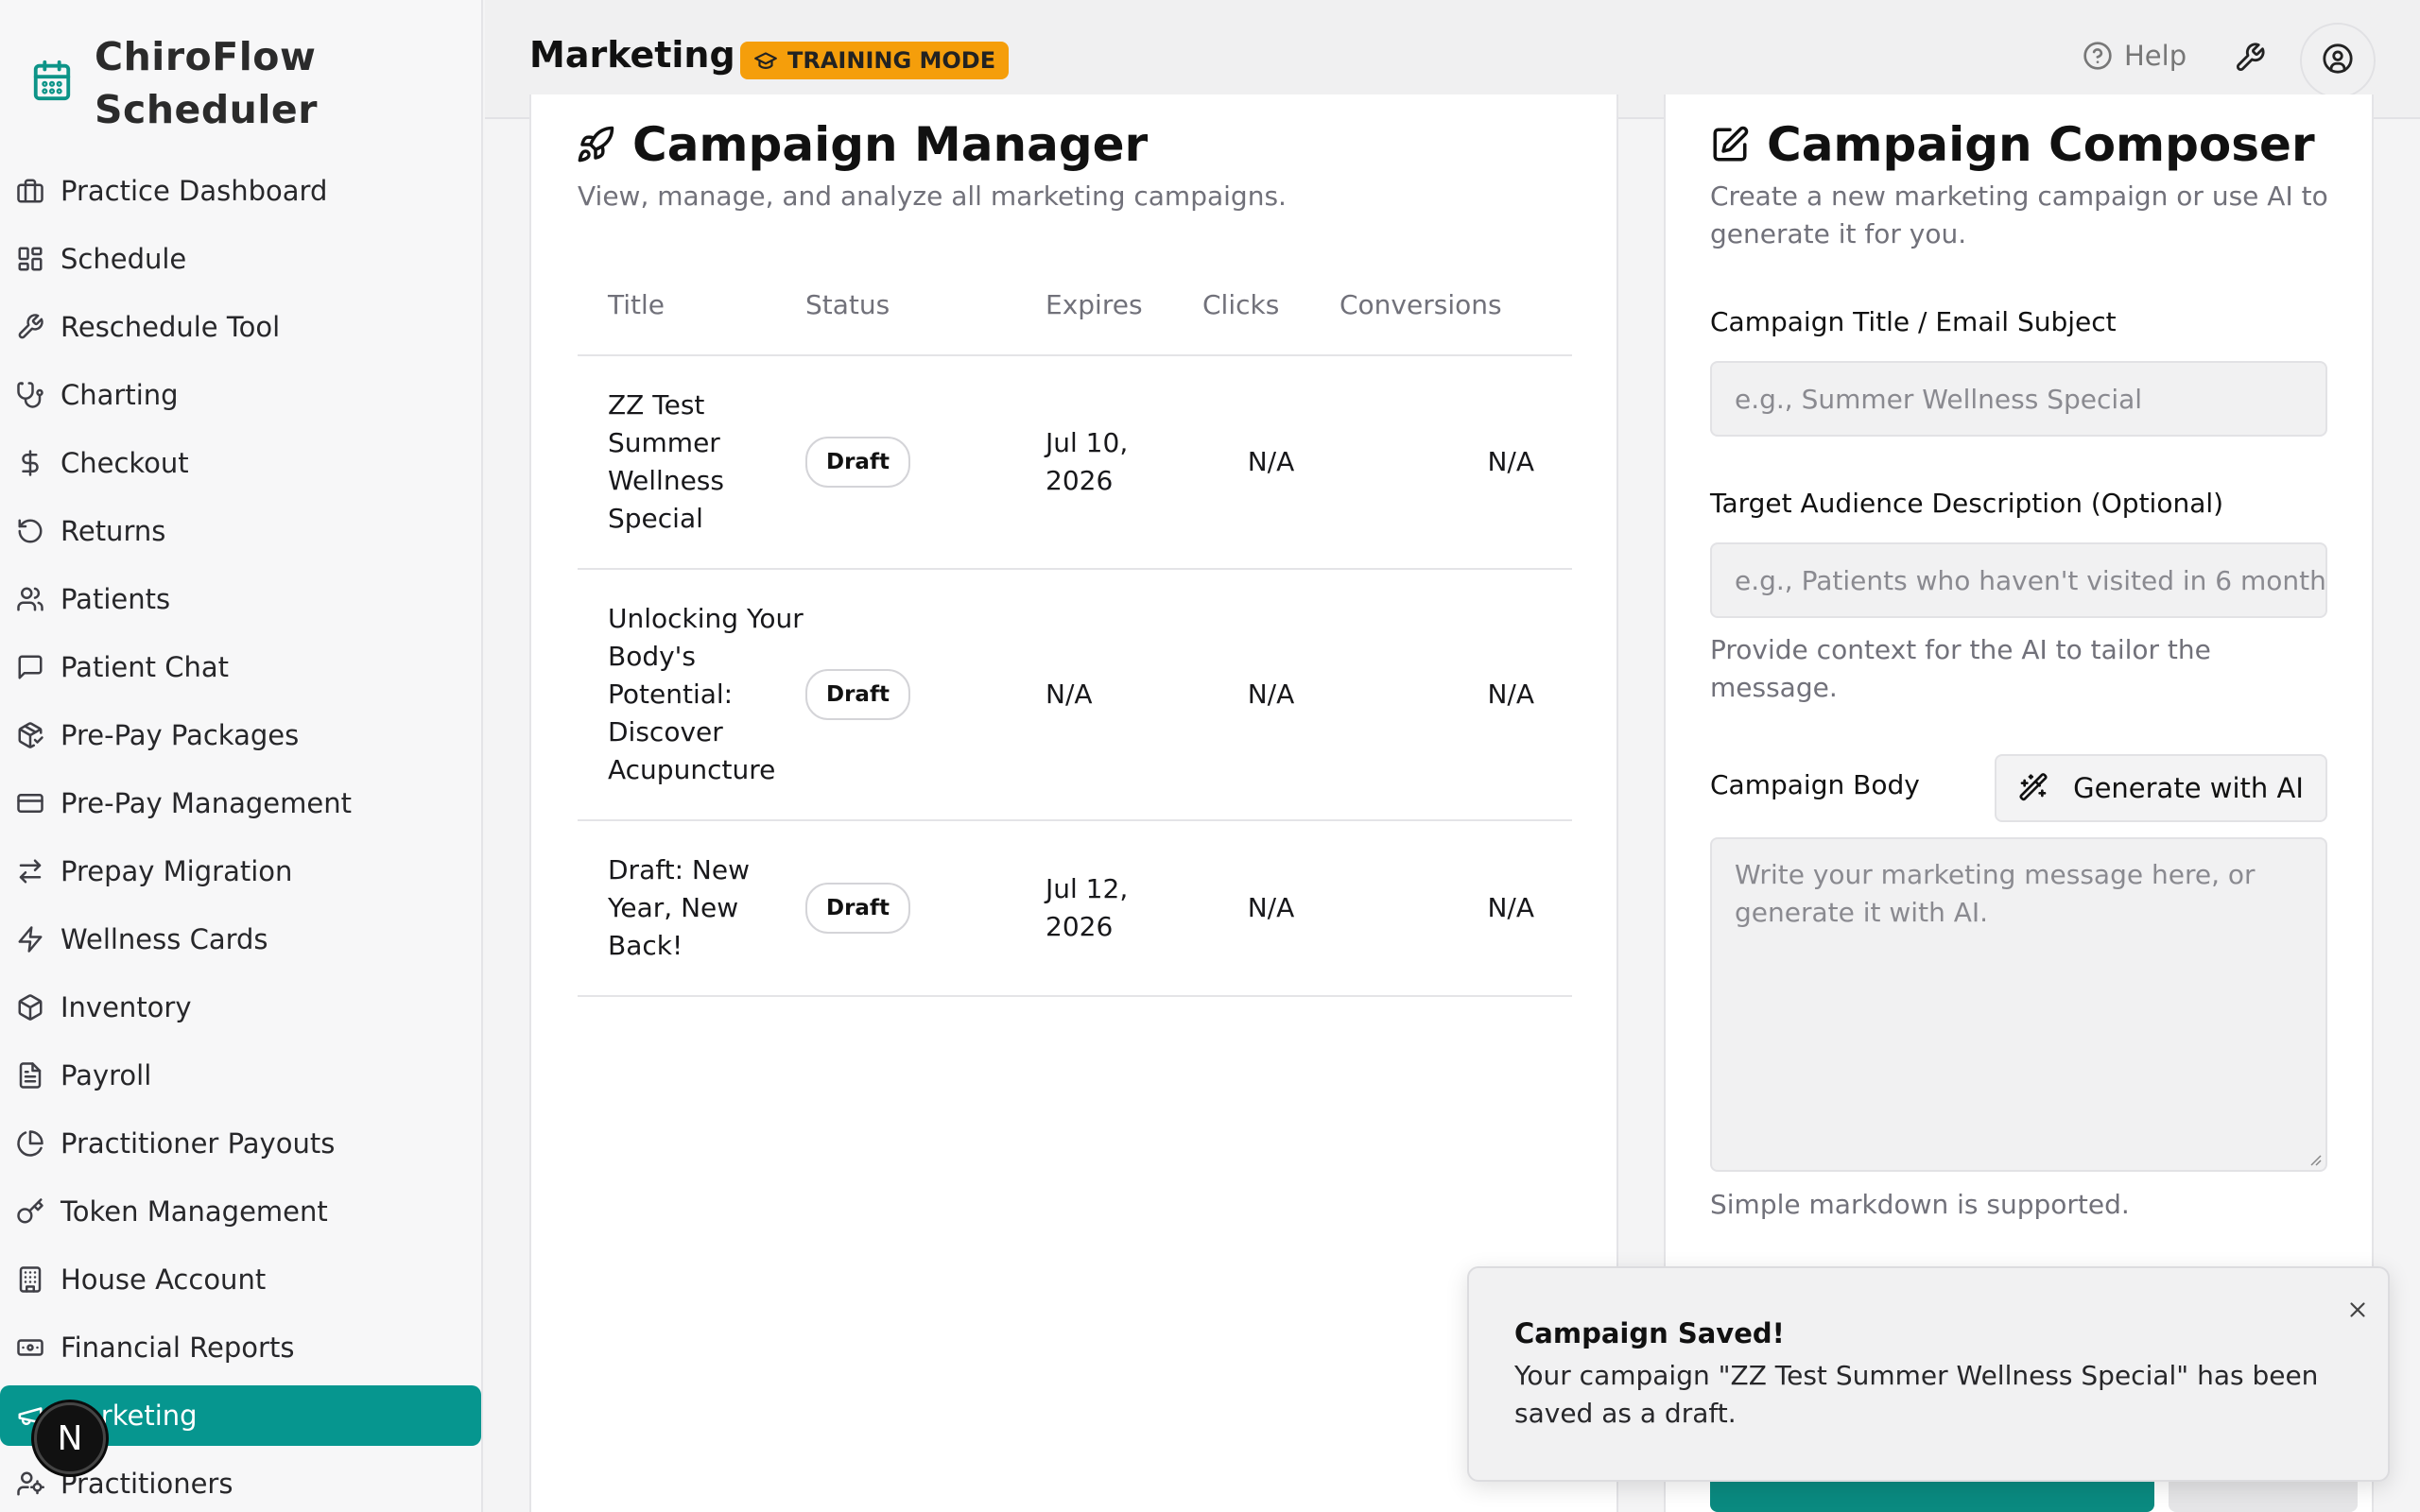  I want to click on generate-with-ai-button: Generate with AI, so click(2161, 788).